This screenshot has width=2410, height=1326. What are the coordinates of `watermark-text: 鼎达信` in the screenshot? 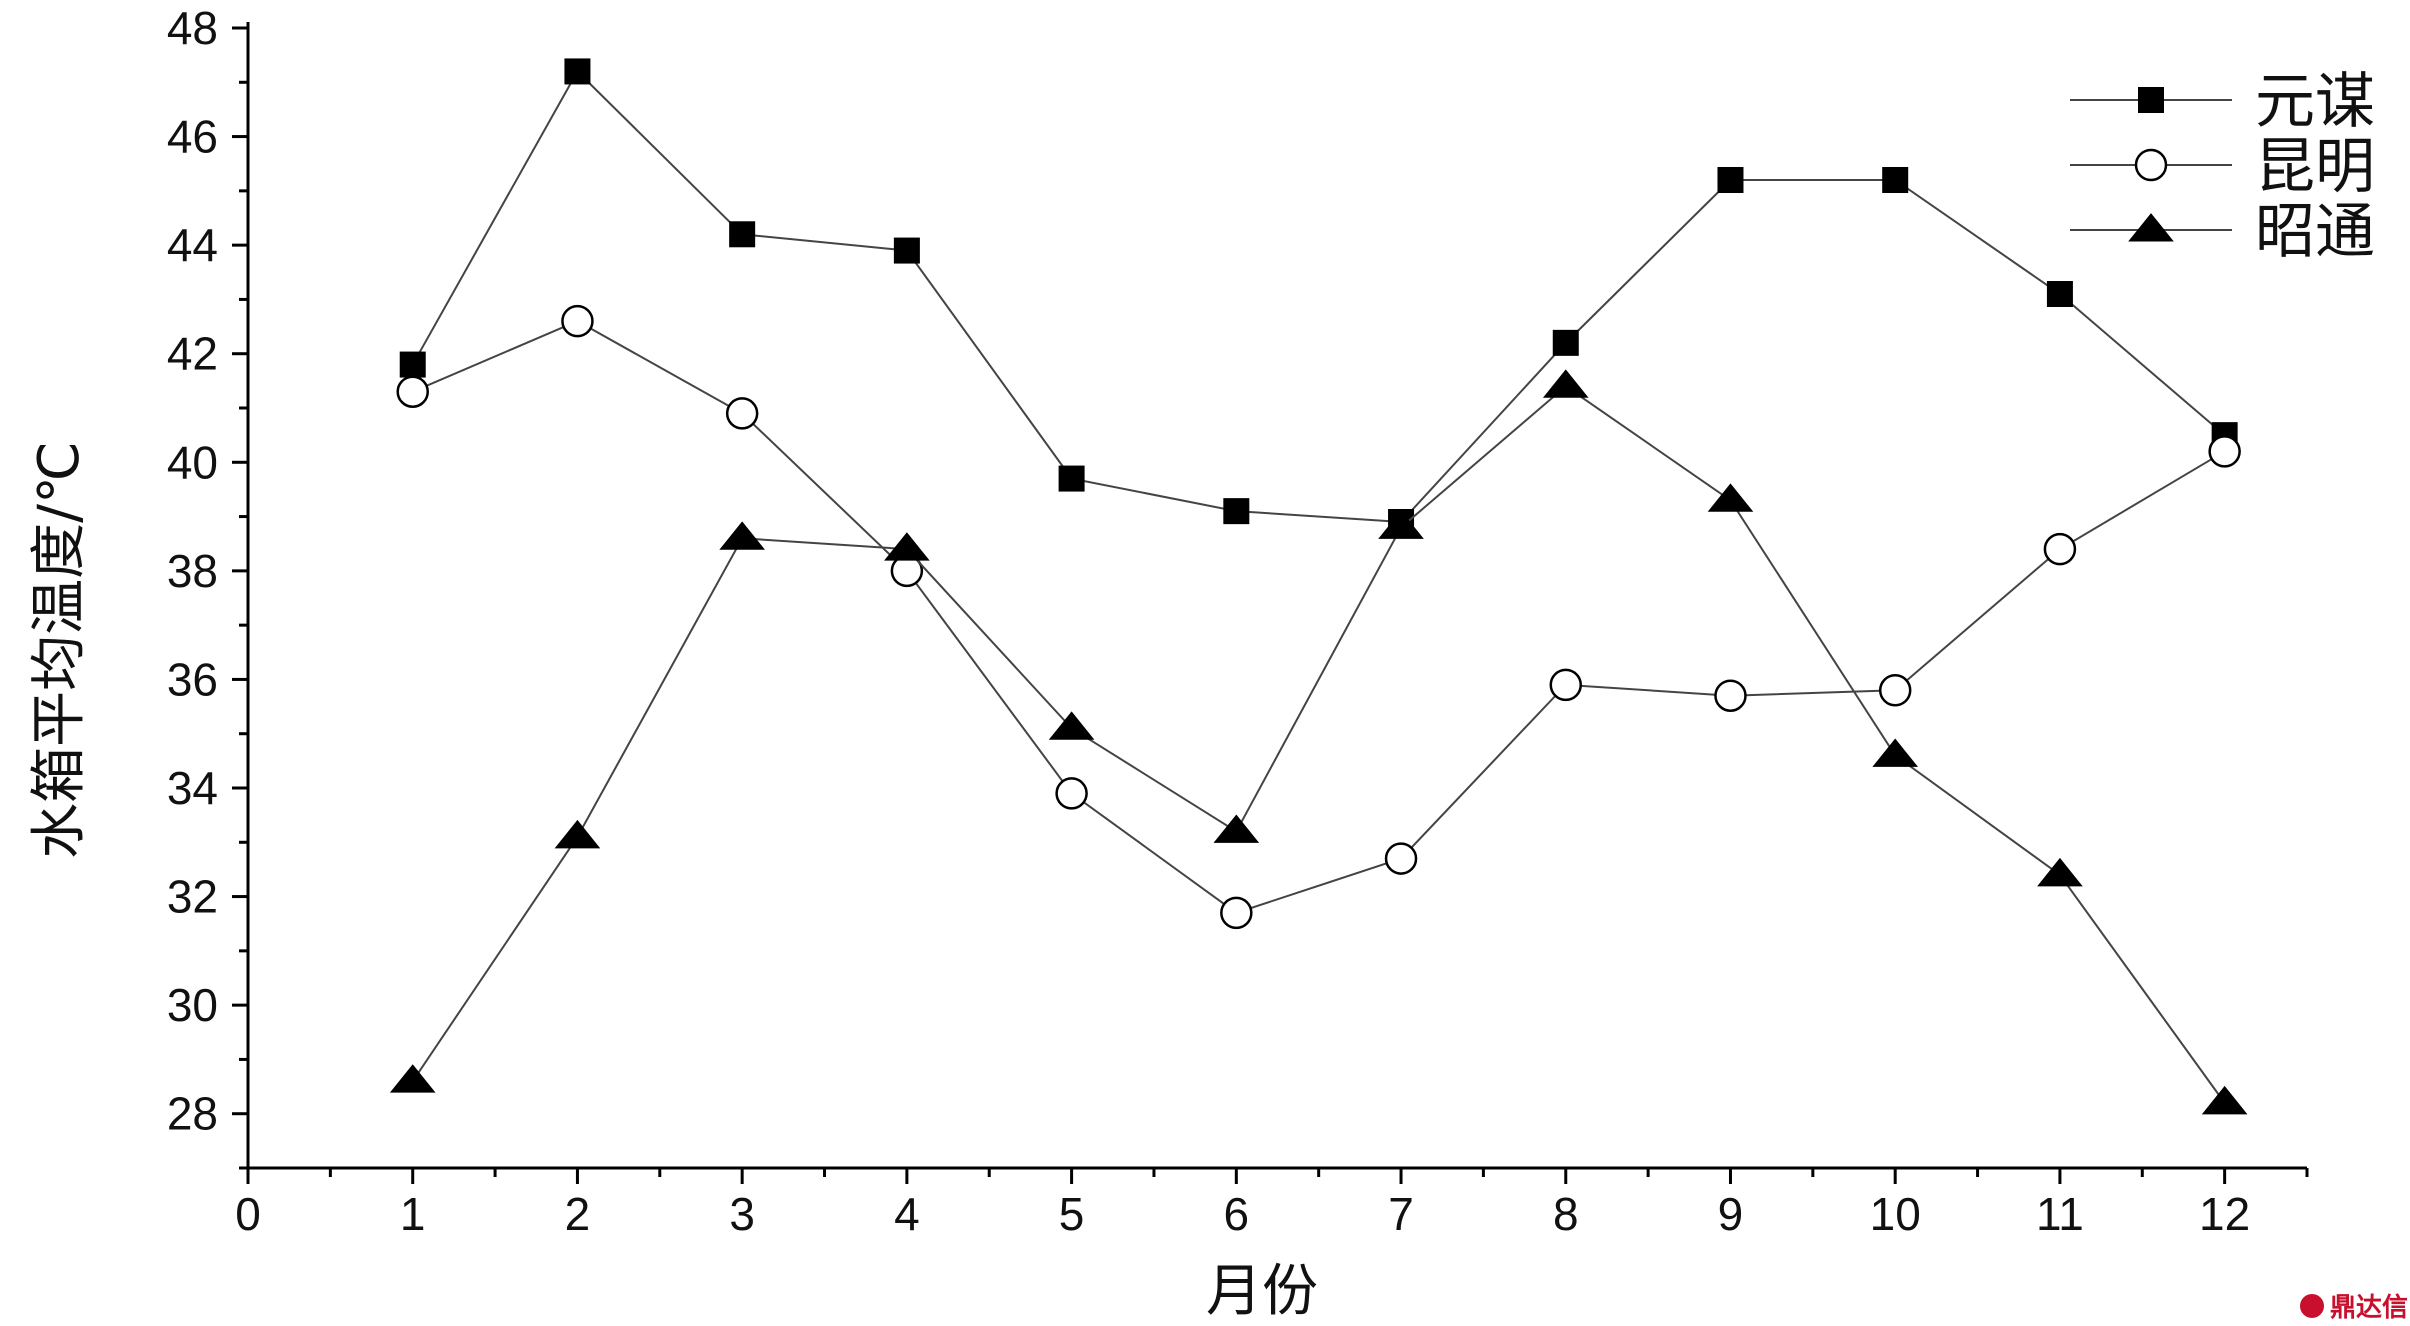 It's located at (2369, 1308).